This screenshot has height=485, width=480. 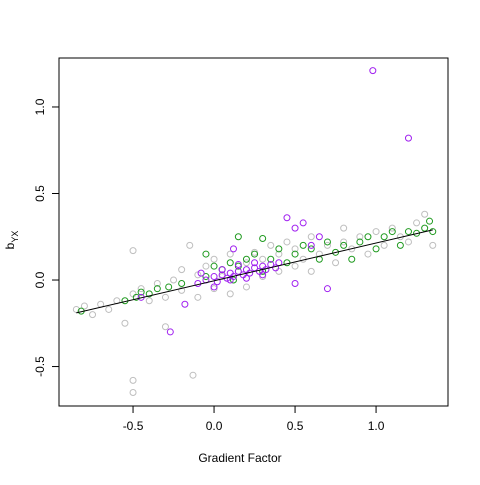 What do you see at coordinates (295, 426) in the screenshot?
I see `x-tick-label: 0.5` at bounding box center [295, 426].